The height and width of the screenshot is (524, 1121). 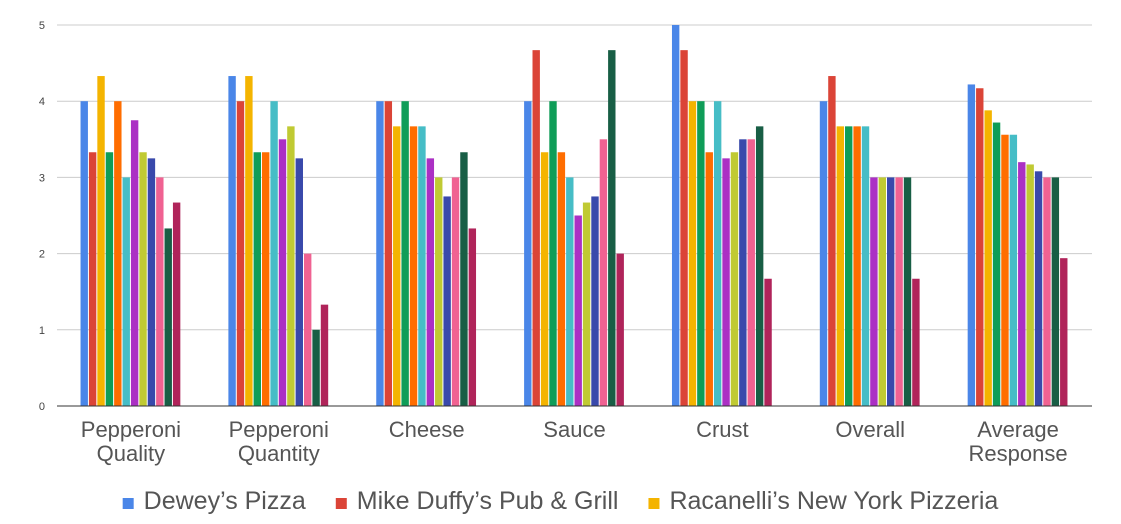 What do you see at coordinates (131, 441) in the screenshot?
I see `x-category-label: Pepperoni Quality` at bounding box center [131, 441].